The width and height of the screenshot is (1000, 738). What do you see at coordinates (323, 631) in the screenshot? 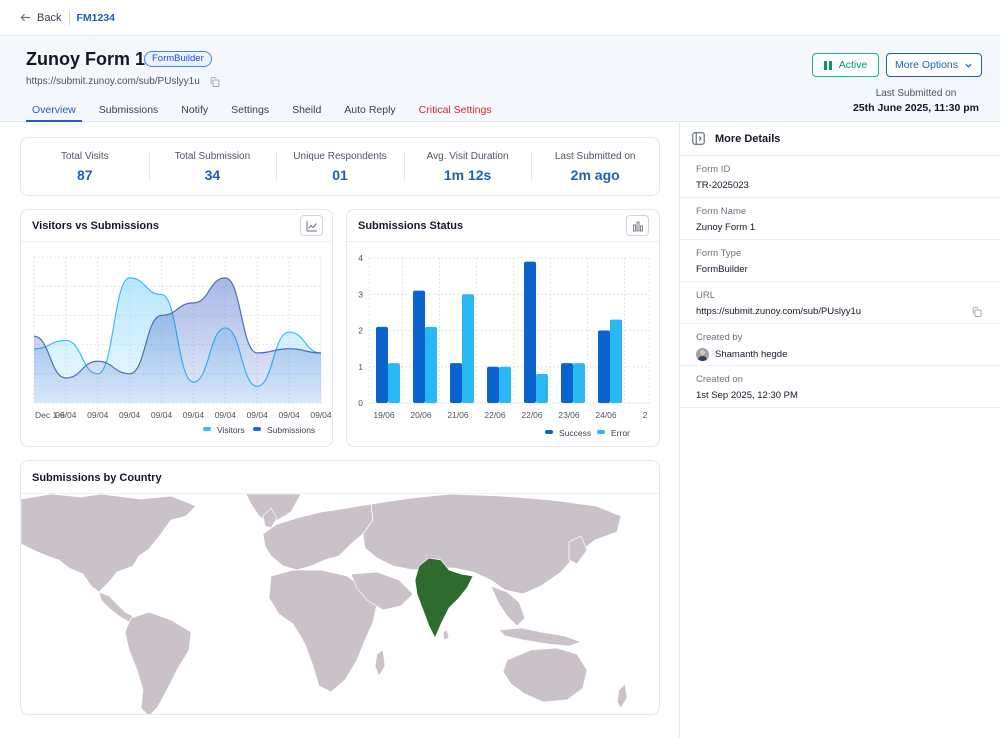
I see `land-africa` at bounding box center [323, 631].